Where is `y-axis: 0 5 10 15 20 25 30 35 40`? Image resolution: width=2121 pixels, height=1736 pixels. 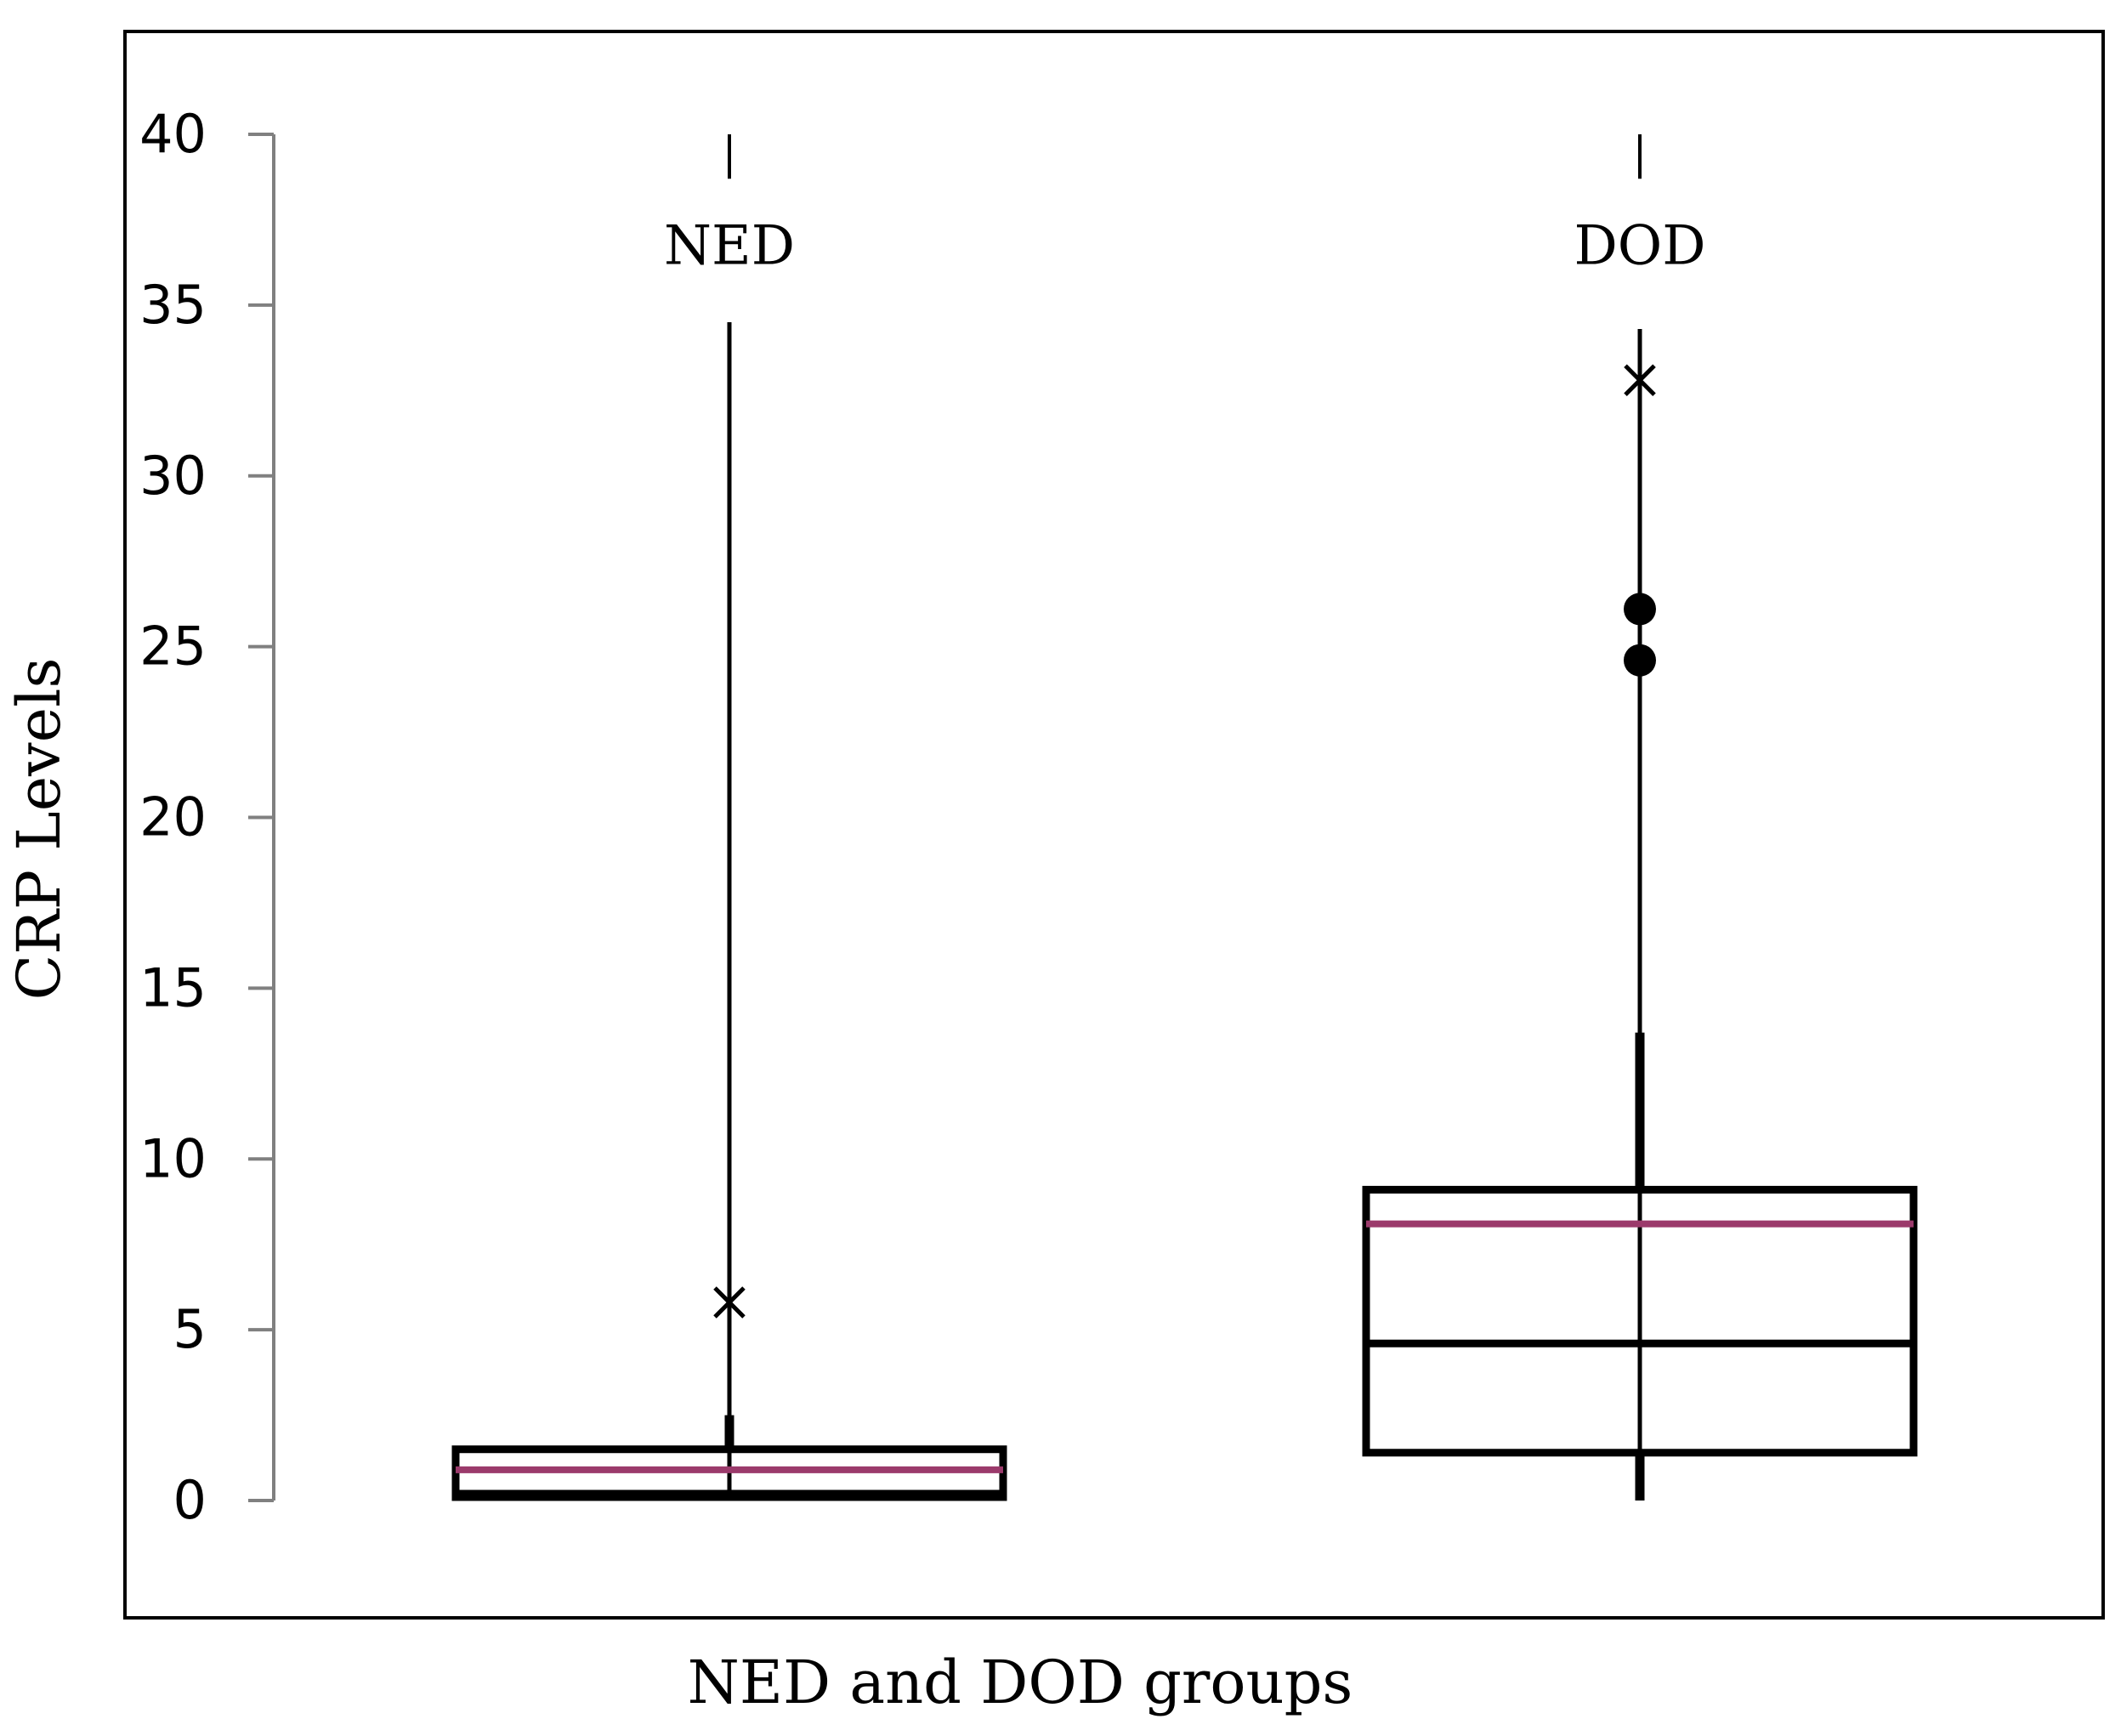
y-axis: 0 5 10 15 20 25 30 35 40 is located at coordinates (207, 817).